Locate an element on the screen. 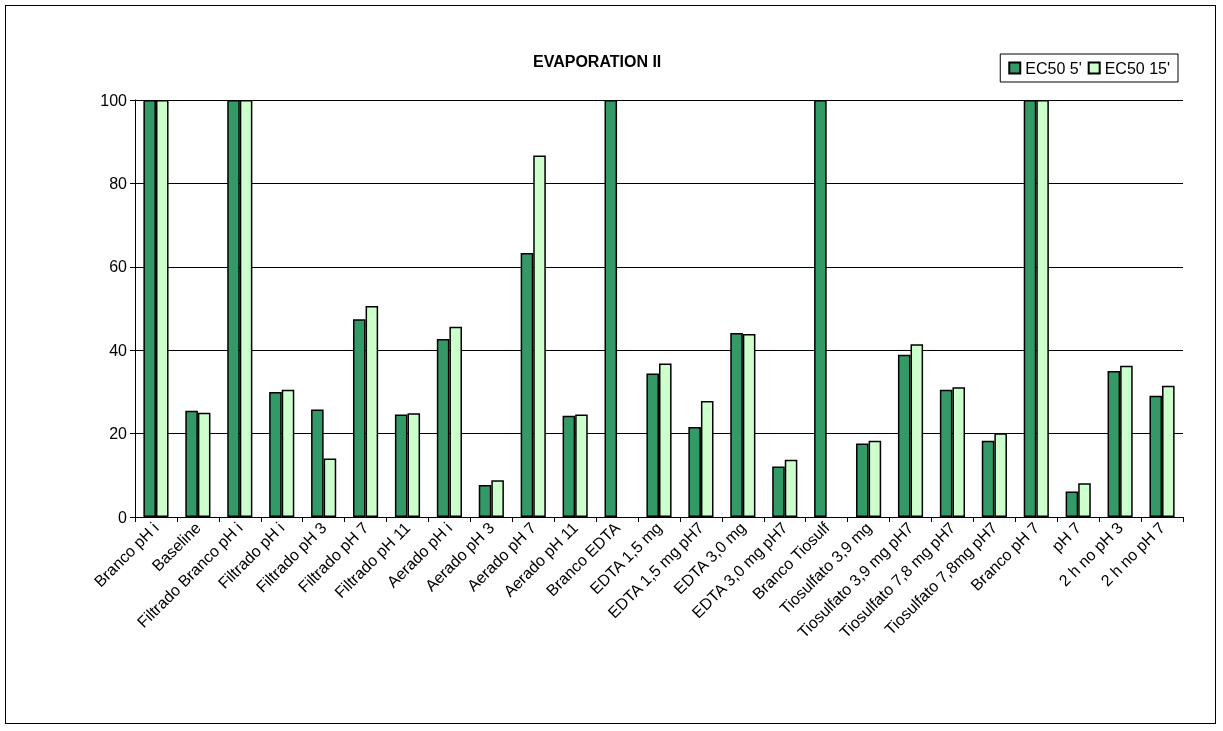 The image size is (1223, 731). chart-title: EVAPORATION II is located at coordinates (597, 61).